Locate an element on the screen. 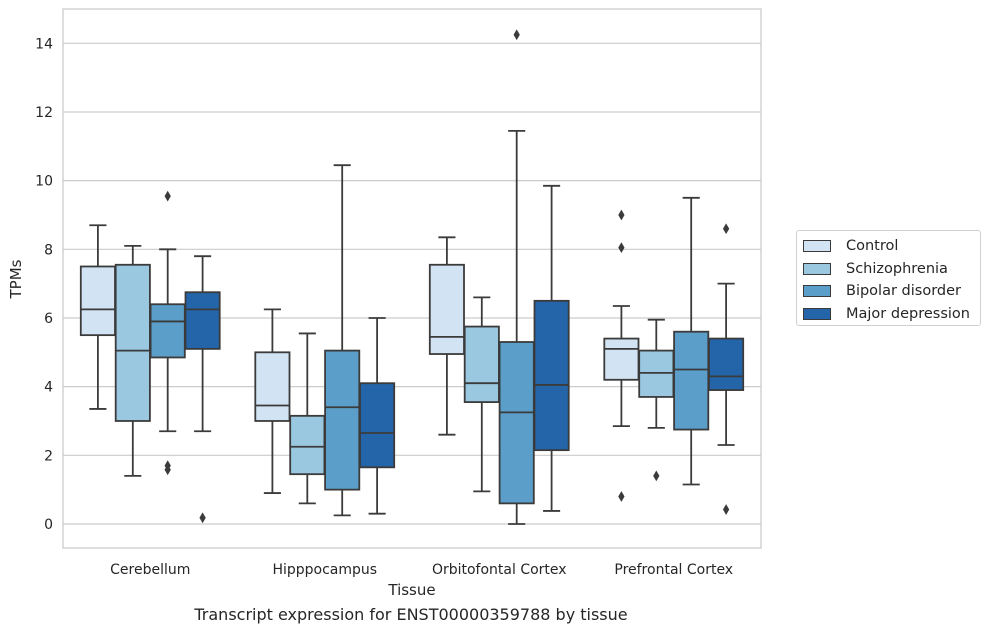  legend-item-major-depression: Major depression is located at coordinates (891, 314).